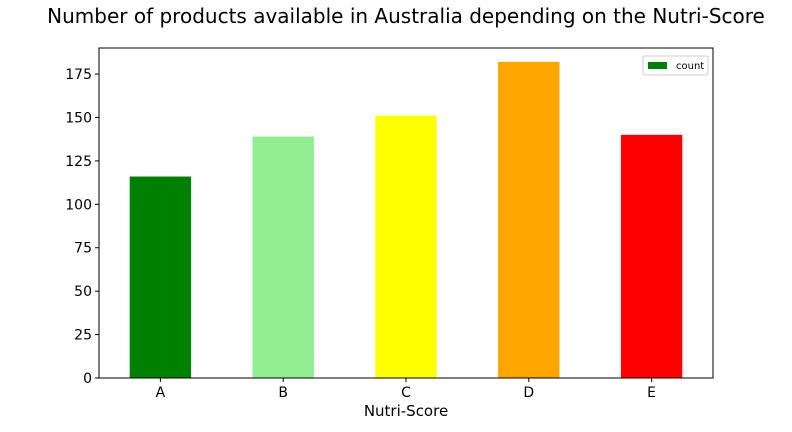  I want to click on x-axis-label: Nutri-Score, so click(406, 411).